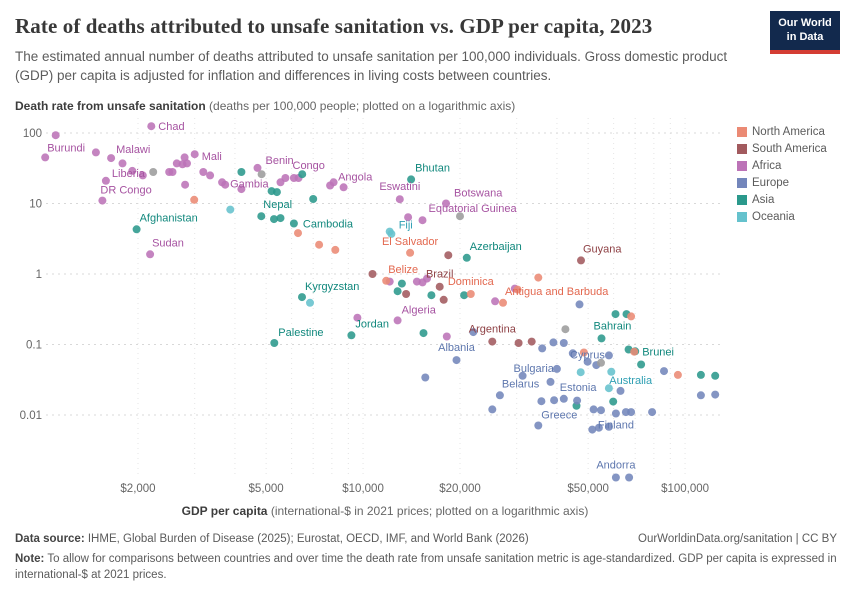 This screenshot has width=850, height=600. What do you see at coordinates (782, 183) in the screenshot?
I see `legend-item-europe: Europe` at bounding box center [782, 183].